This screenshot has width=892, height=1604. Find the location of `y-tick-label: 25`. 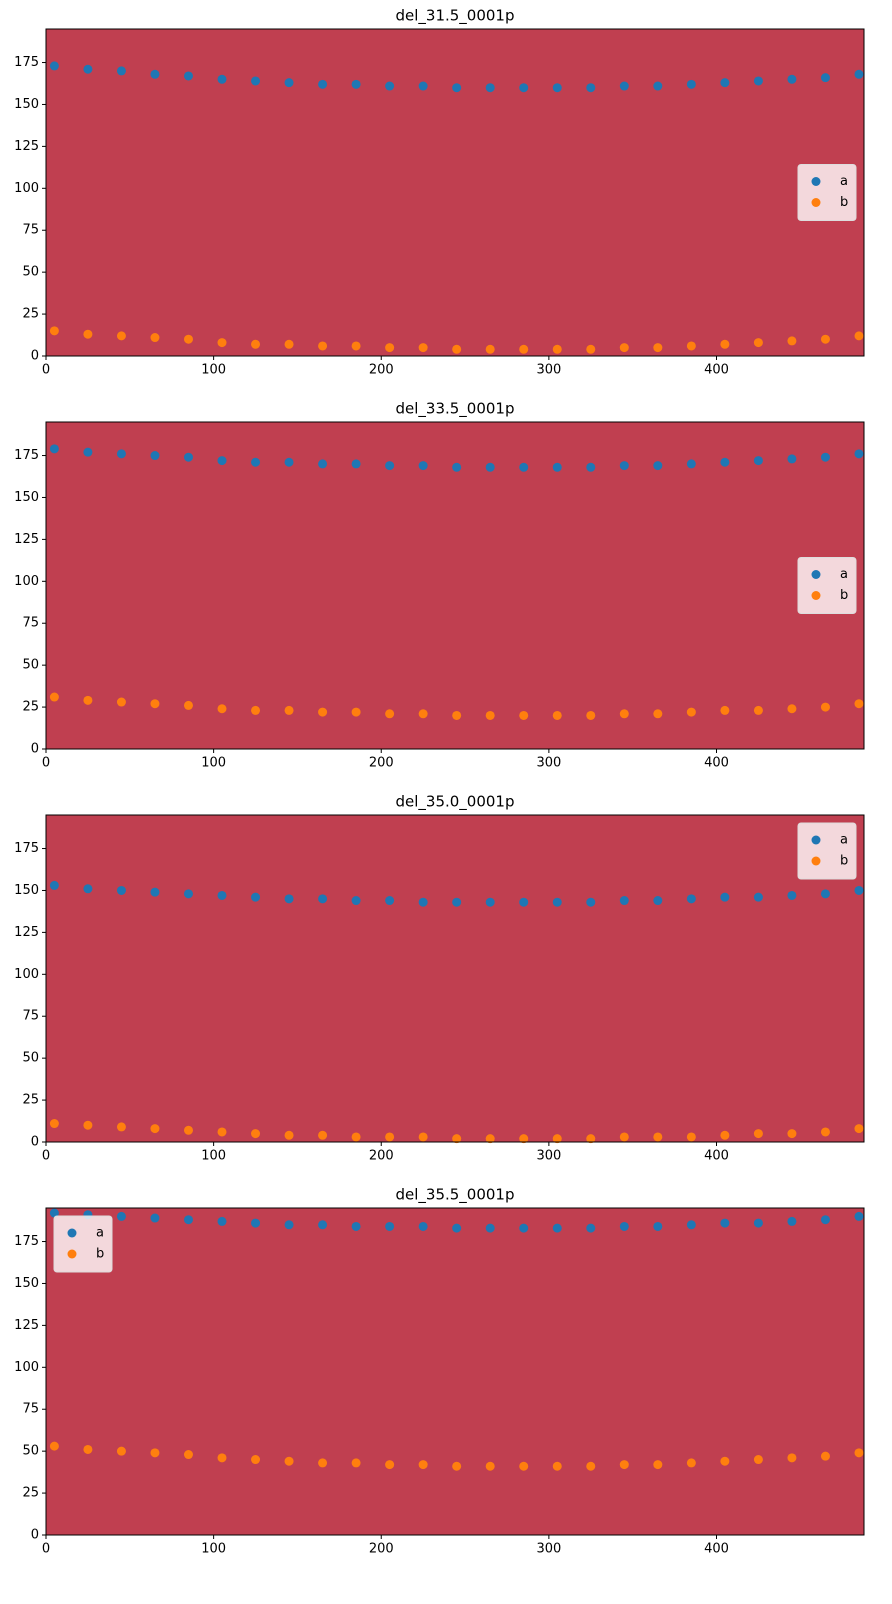

y-tick-label: 25 is located at coordinates (30, 314).